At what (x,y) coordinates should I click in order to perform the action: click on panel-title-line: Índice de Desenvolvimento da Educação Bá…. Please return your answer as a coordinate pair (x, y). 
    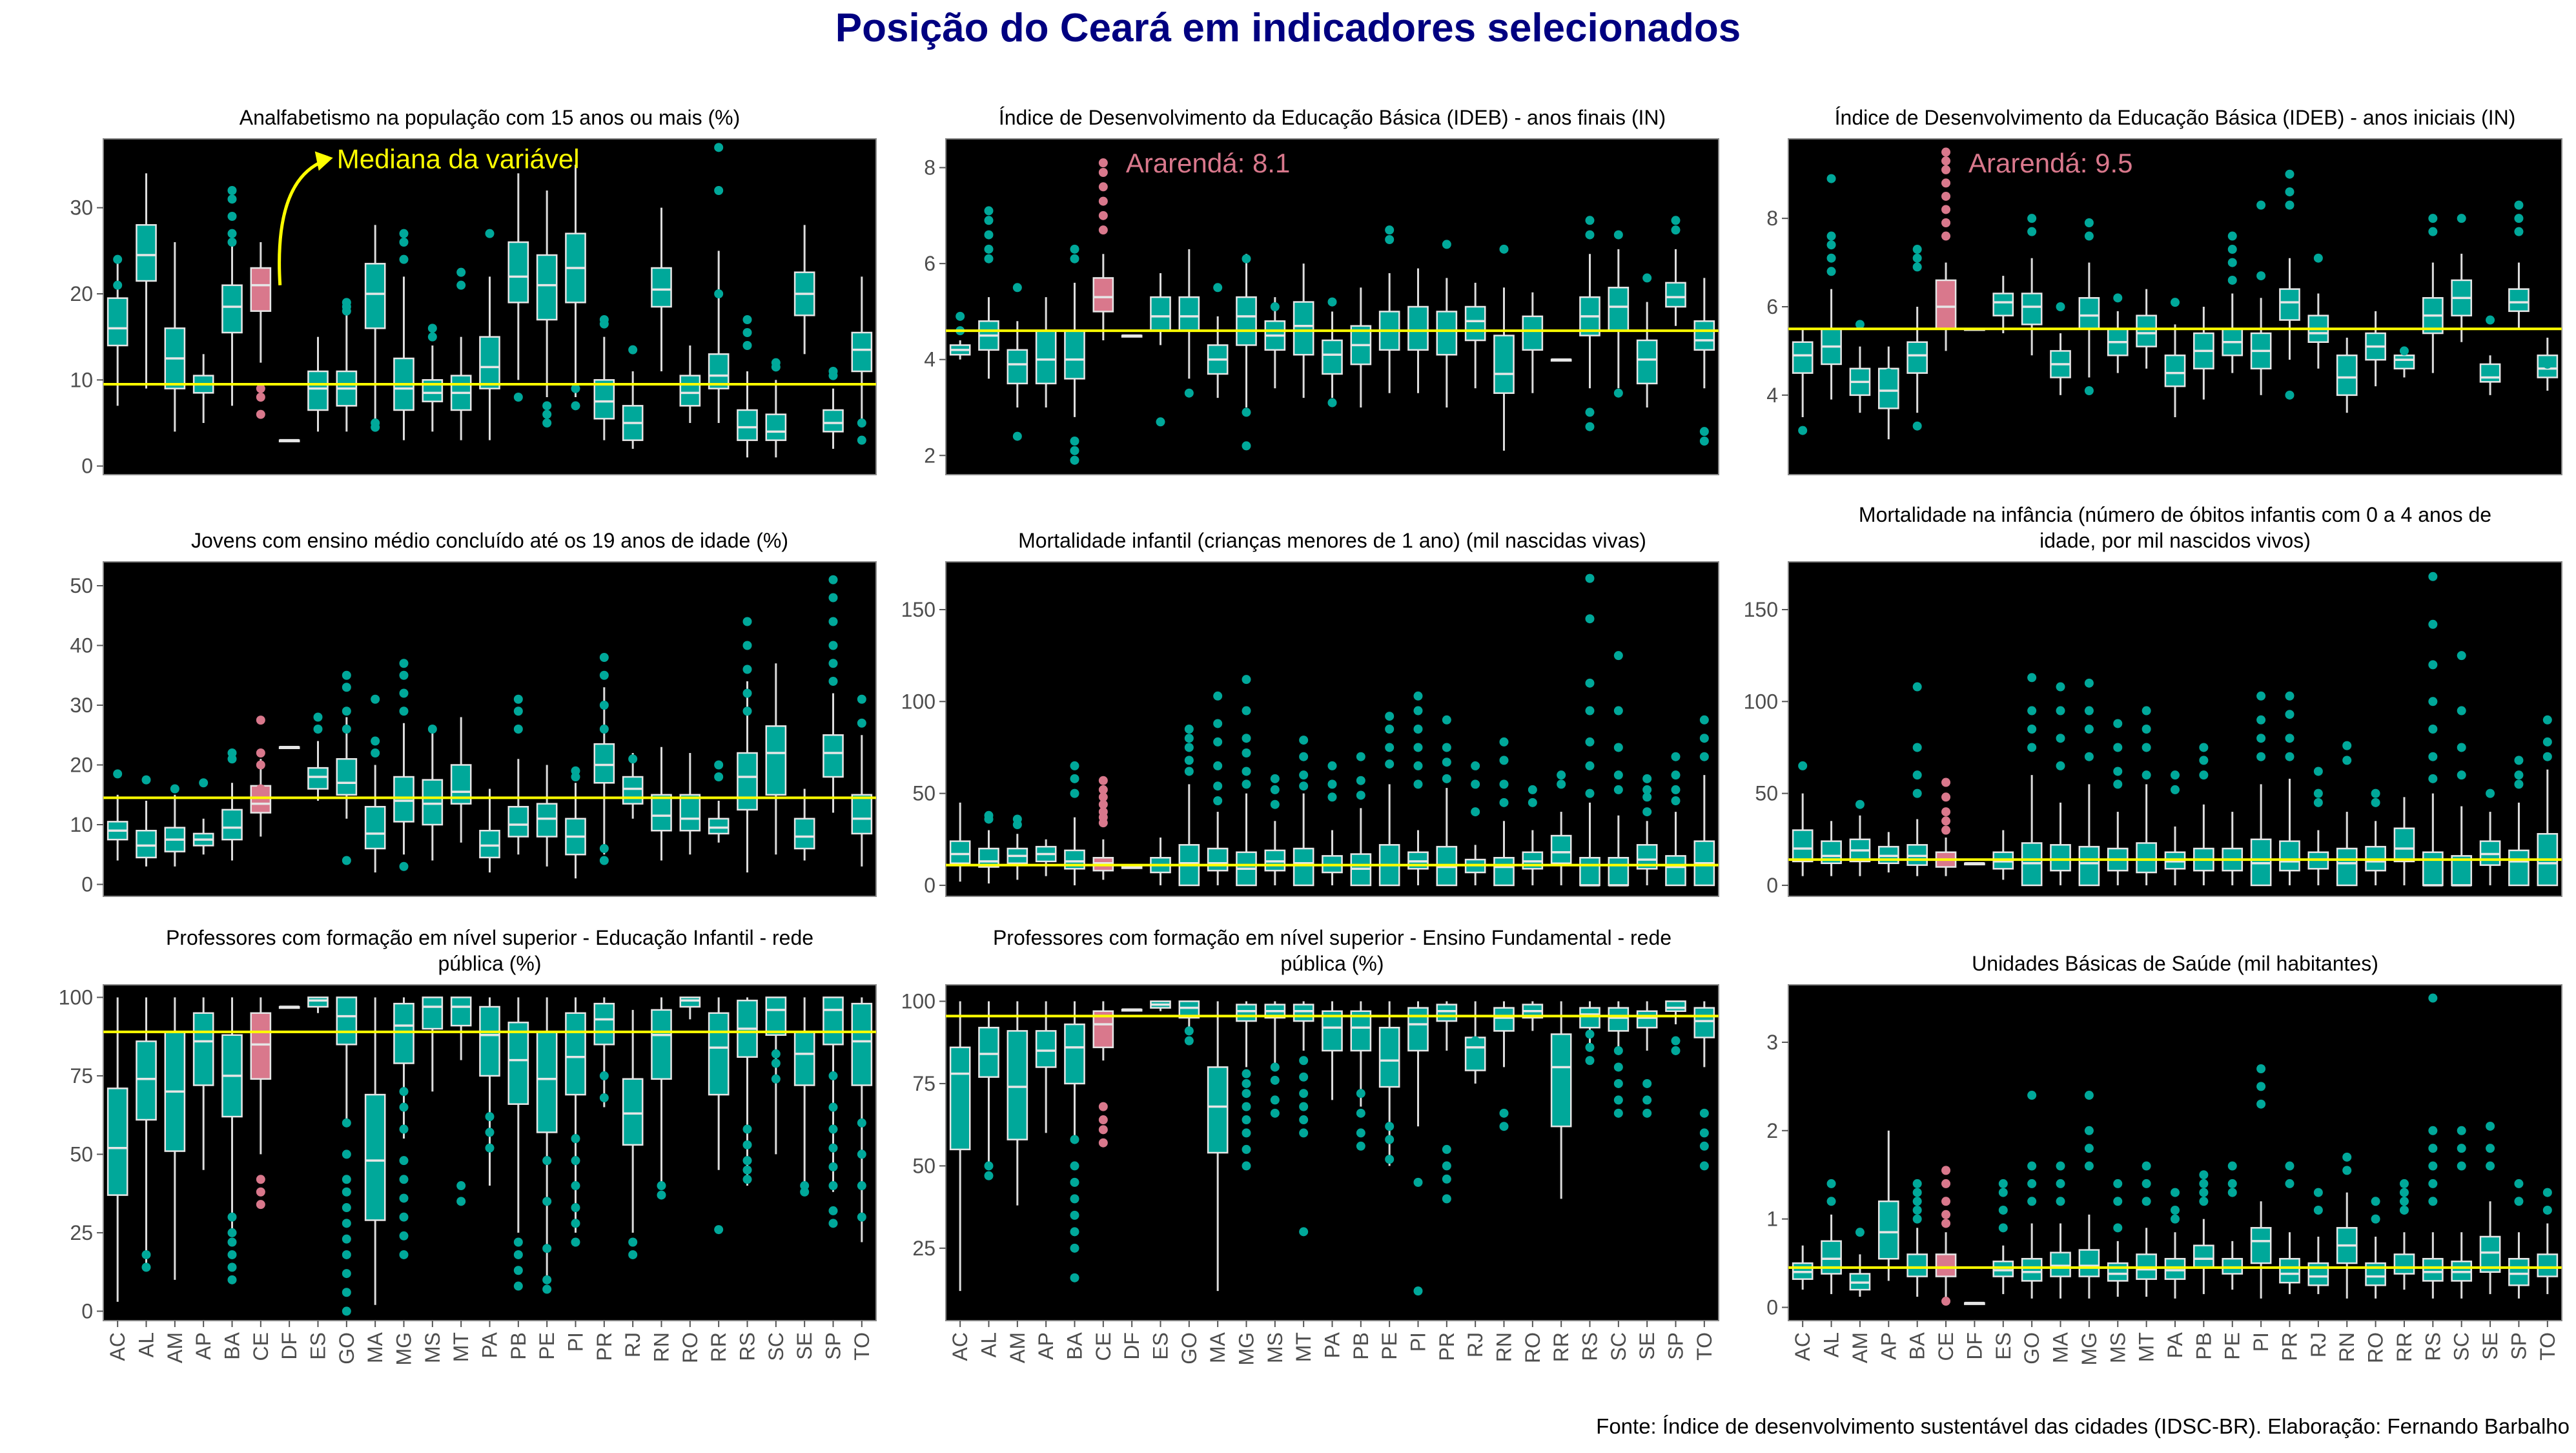
    Looking at the image, I should click on (2176, 117).